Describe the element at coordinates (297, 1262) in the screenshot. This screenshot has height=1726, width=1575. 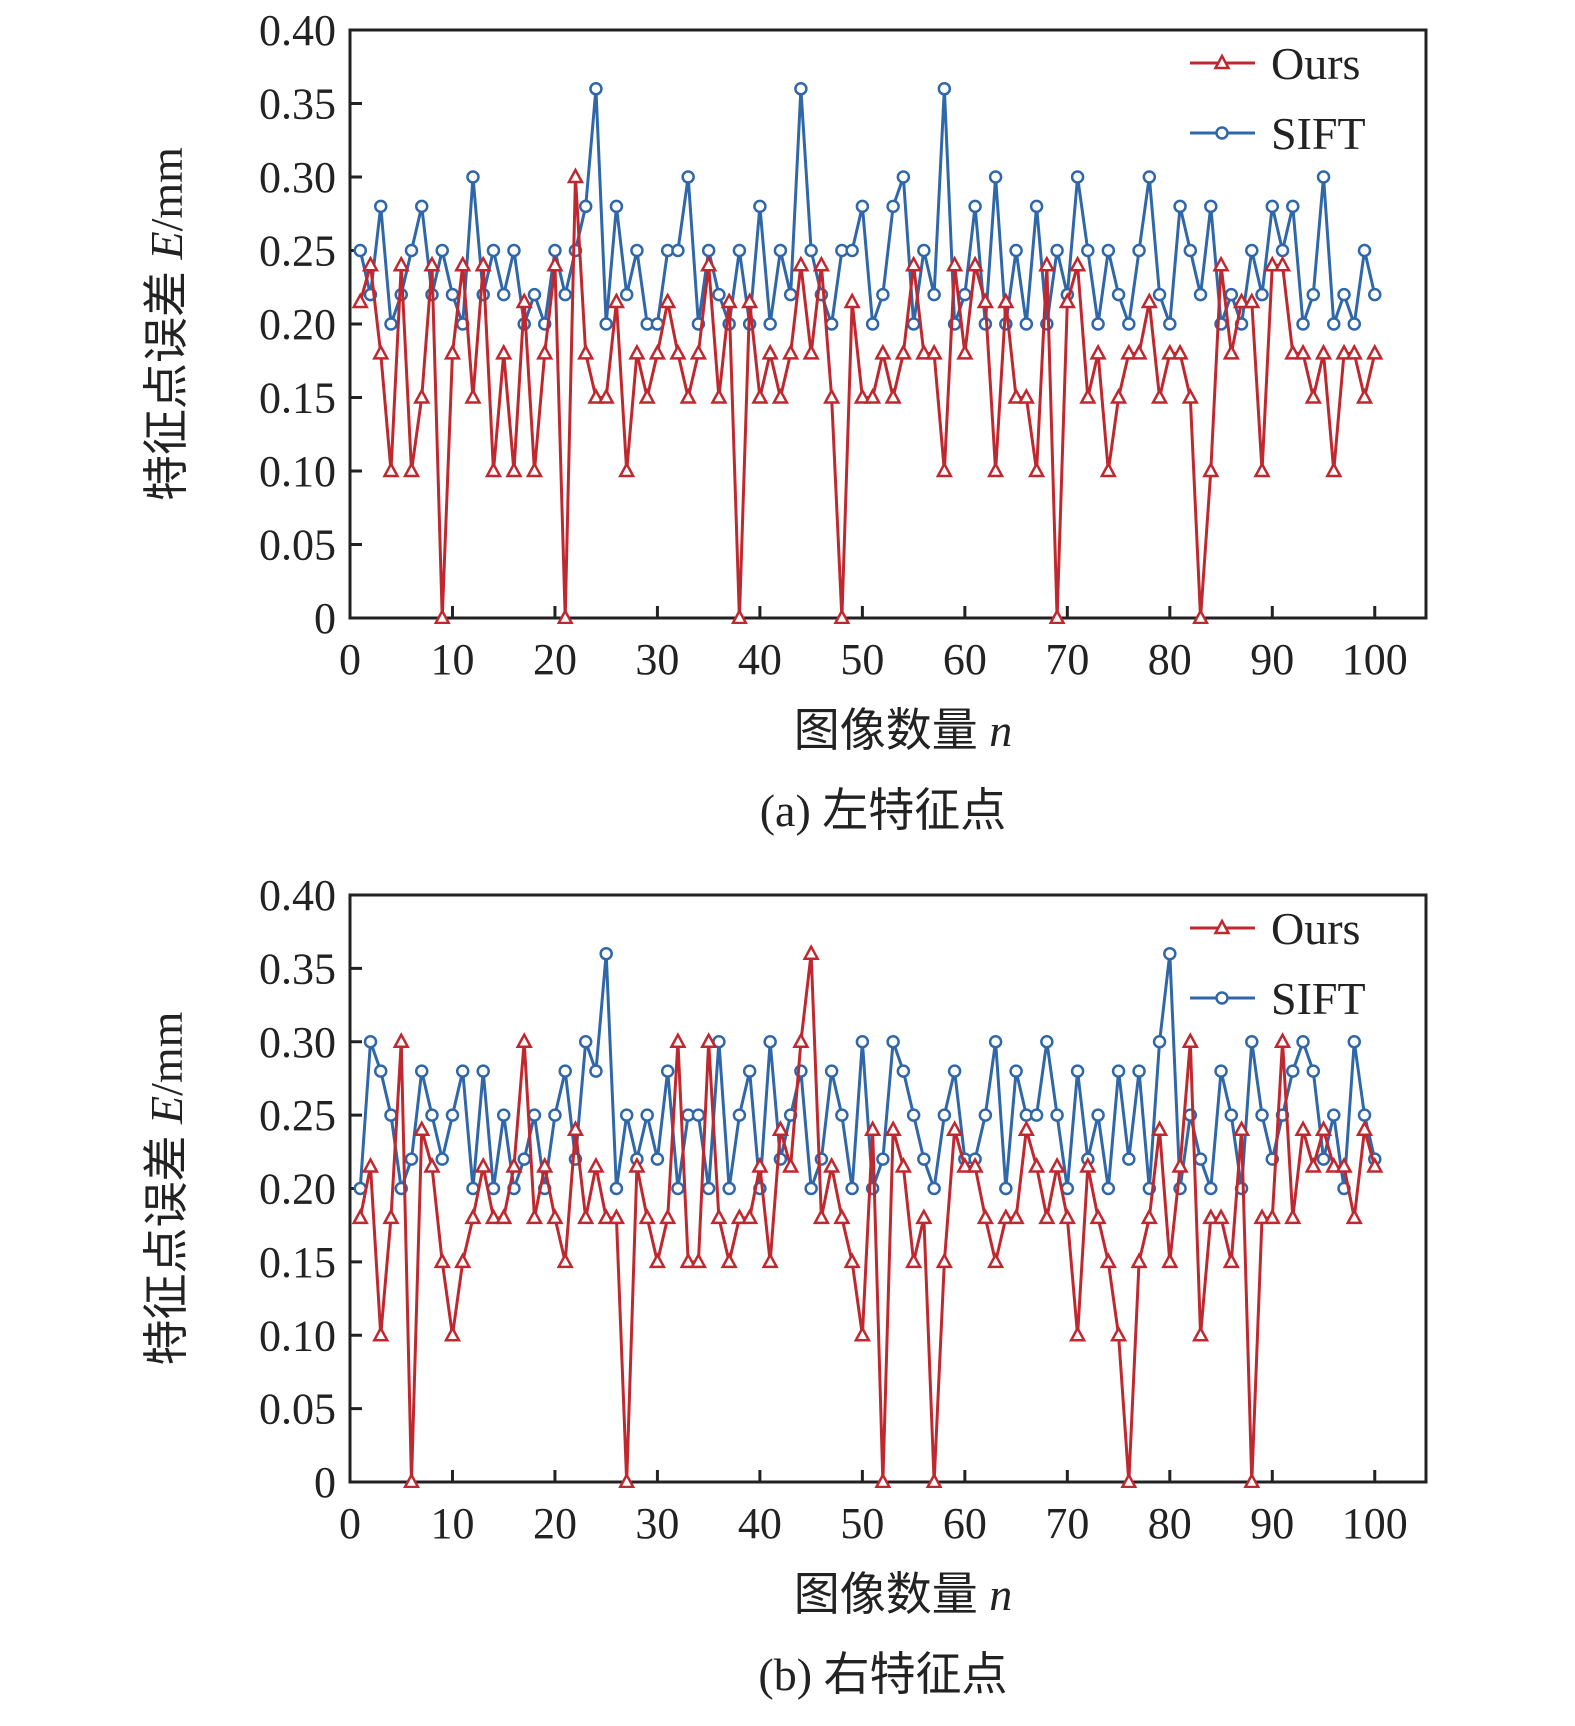
I see `y-tick-label: 0.15` at that location.